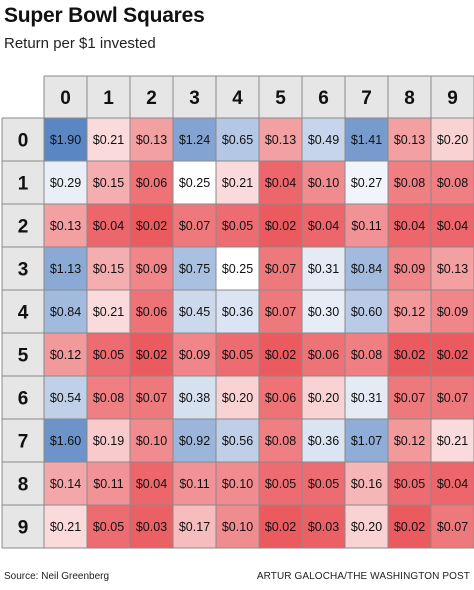  What do you see at coordinates (366, 397) in the screenshot?
I see `heatmap-cell-r6-c7` at bounding box center [366, 397].